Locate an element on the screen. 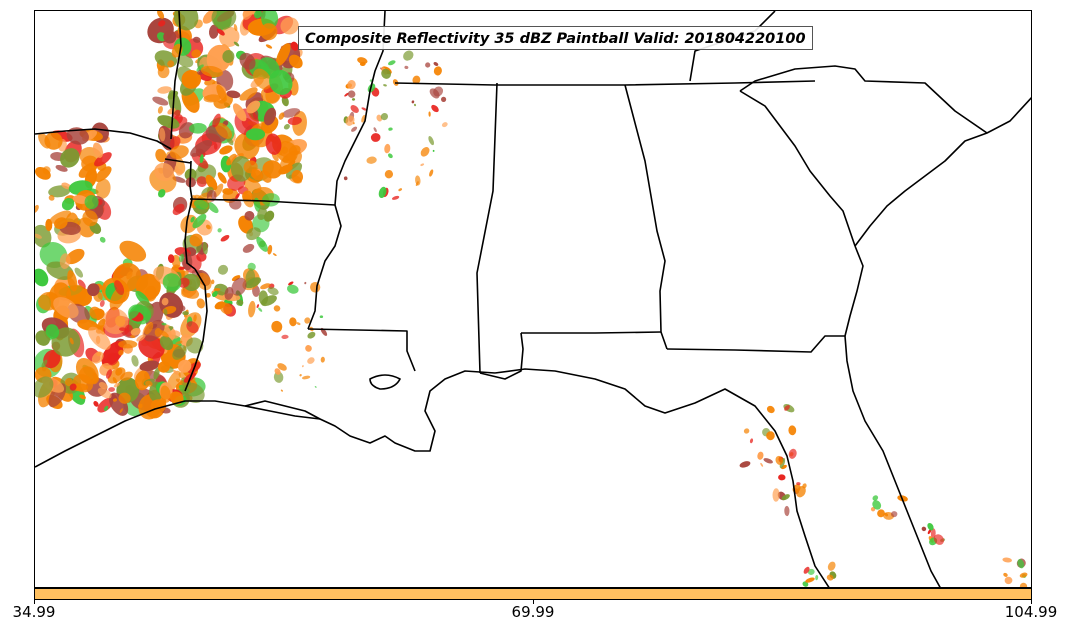  florida-panhandle-coast is located at coordinates (662, 477).